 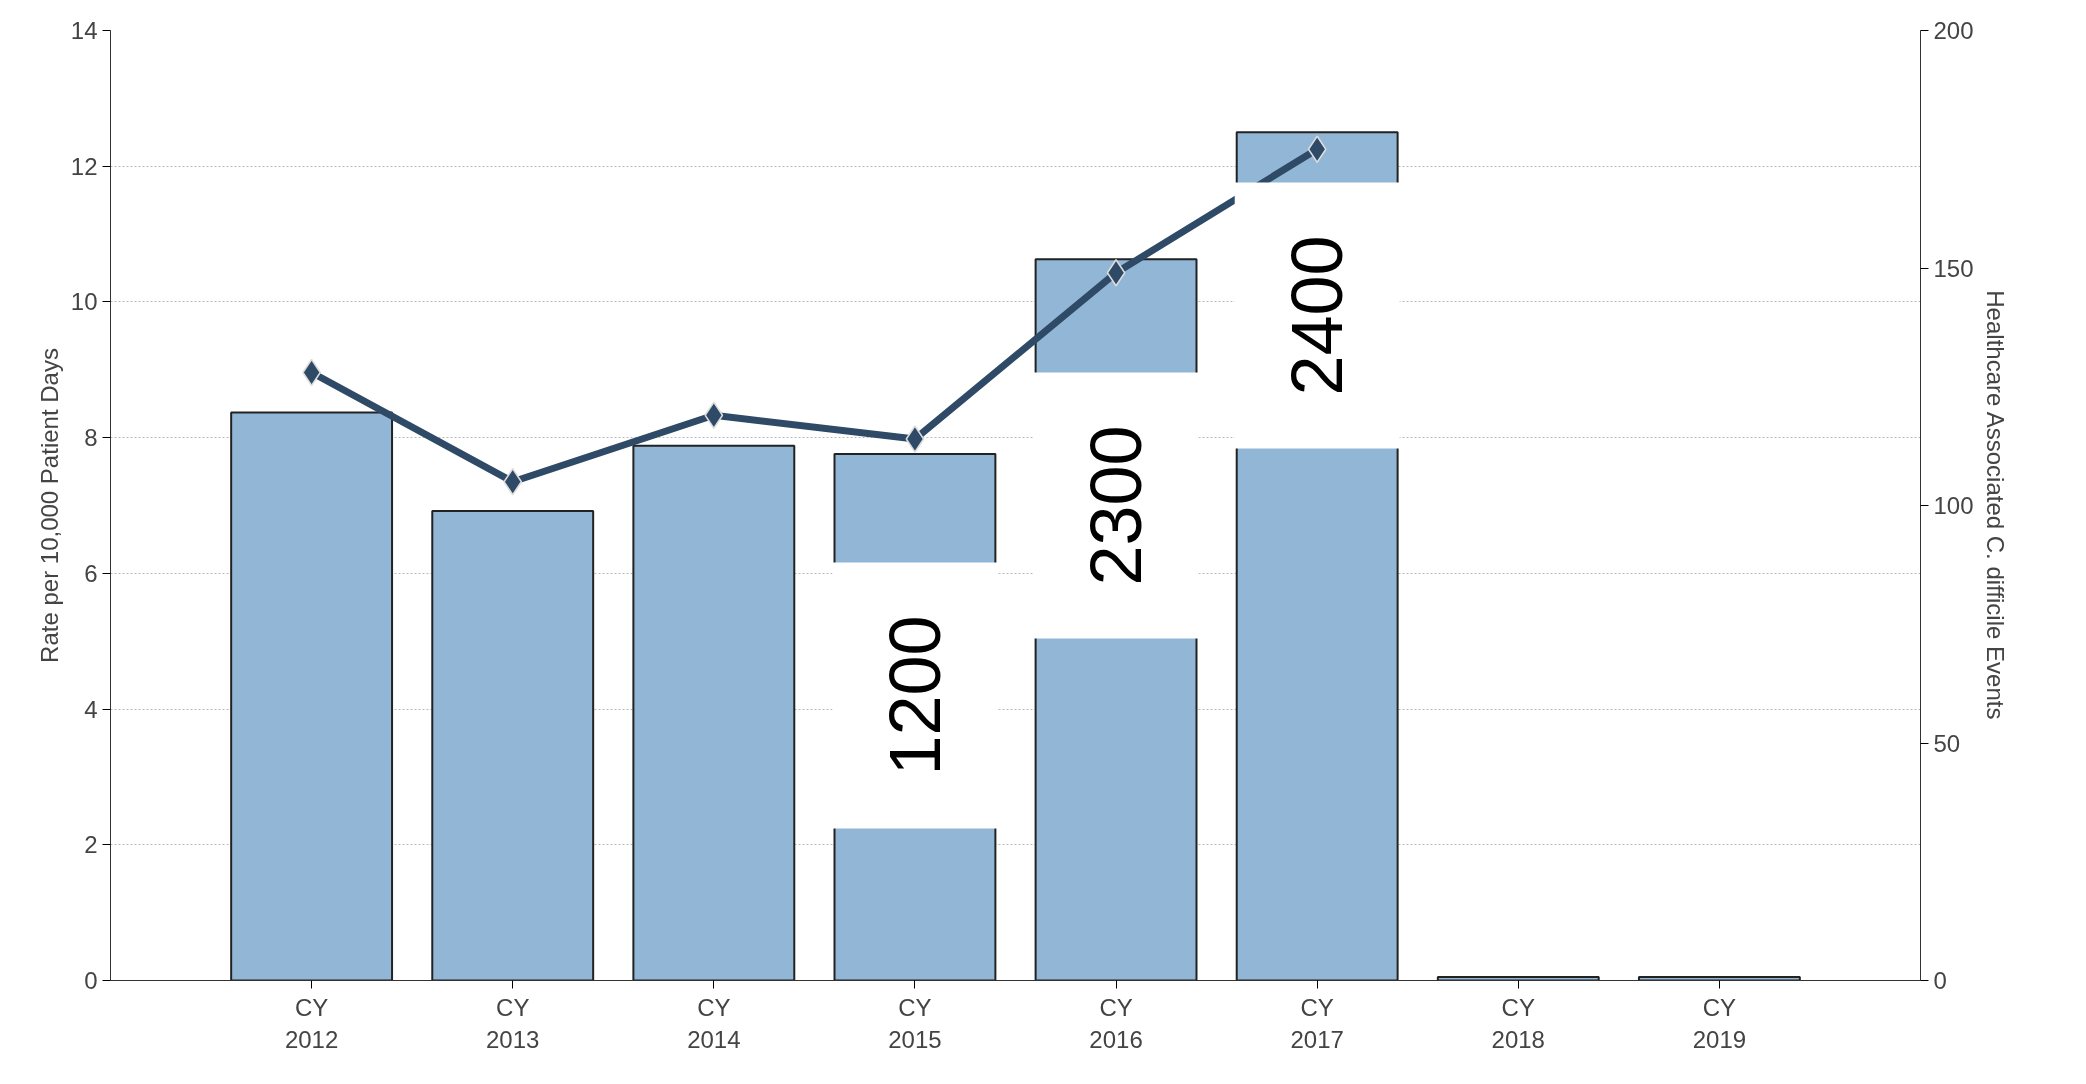 What do you see at coordinates (84, 166) in the screenshot?
I see `y-tick-label: 12` at bounding box center [84, 166].